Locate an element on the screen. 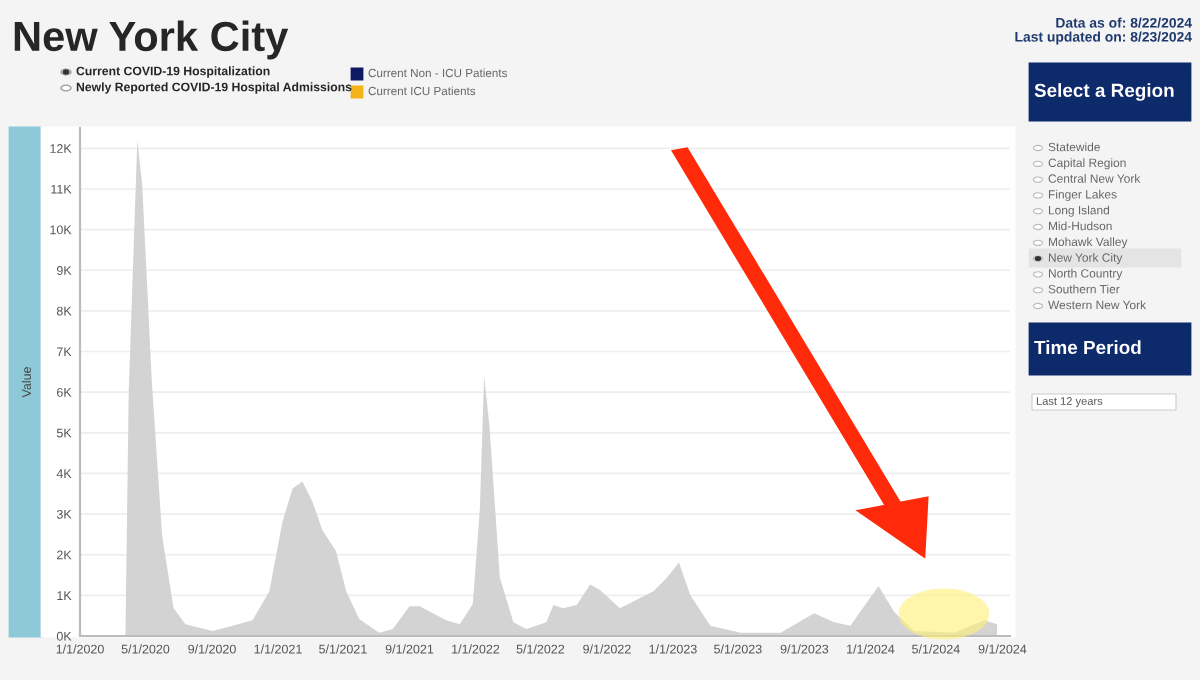  text: Time Period is located at coordinates (1087, 347).